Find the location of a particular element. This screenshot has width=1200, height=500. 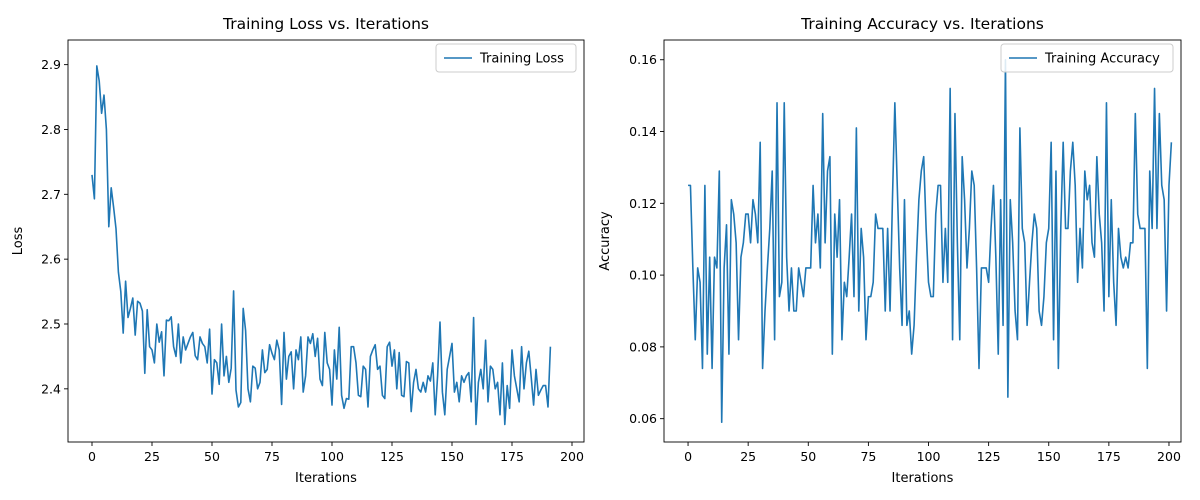

legend: Training Loss is located at coordinates (506, 58).